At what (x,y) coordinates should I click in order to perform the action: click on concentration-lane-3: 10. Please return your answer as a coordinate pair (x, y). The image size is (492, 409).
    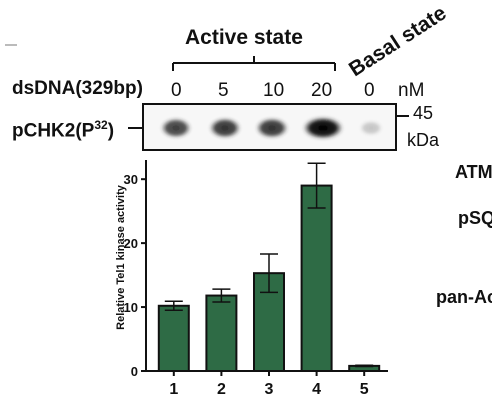
    Looking at the image, I should click on (274, 90).